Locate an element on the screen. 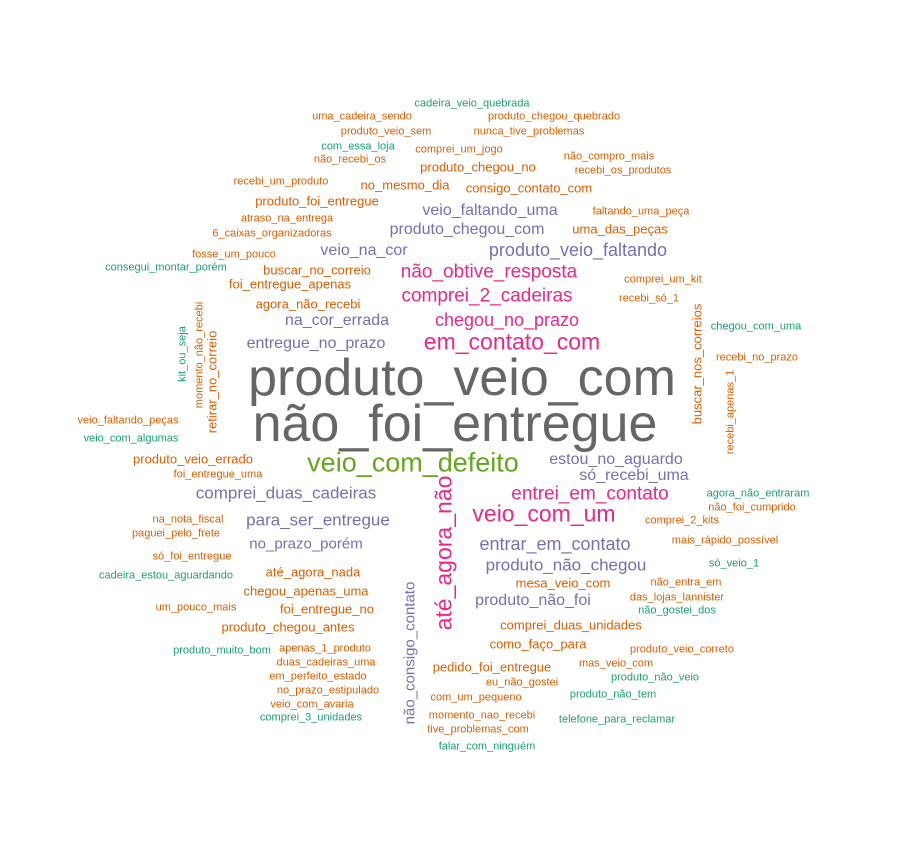 Image resolution: width=916 pixels, height=852 pixels. word-69: só_veio_1 is located at coordinates (734, 563).